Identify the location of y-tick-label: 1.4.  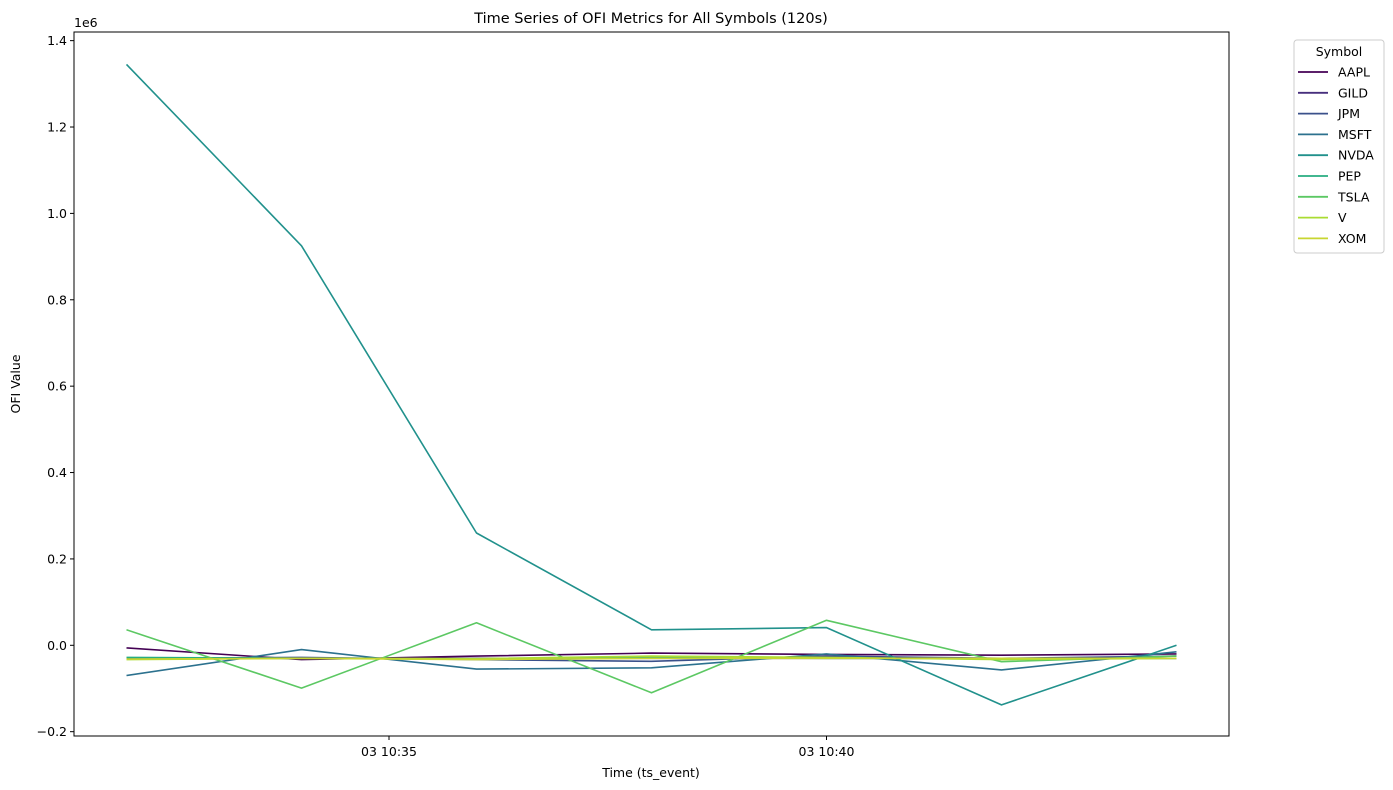
(57, 40).